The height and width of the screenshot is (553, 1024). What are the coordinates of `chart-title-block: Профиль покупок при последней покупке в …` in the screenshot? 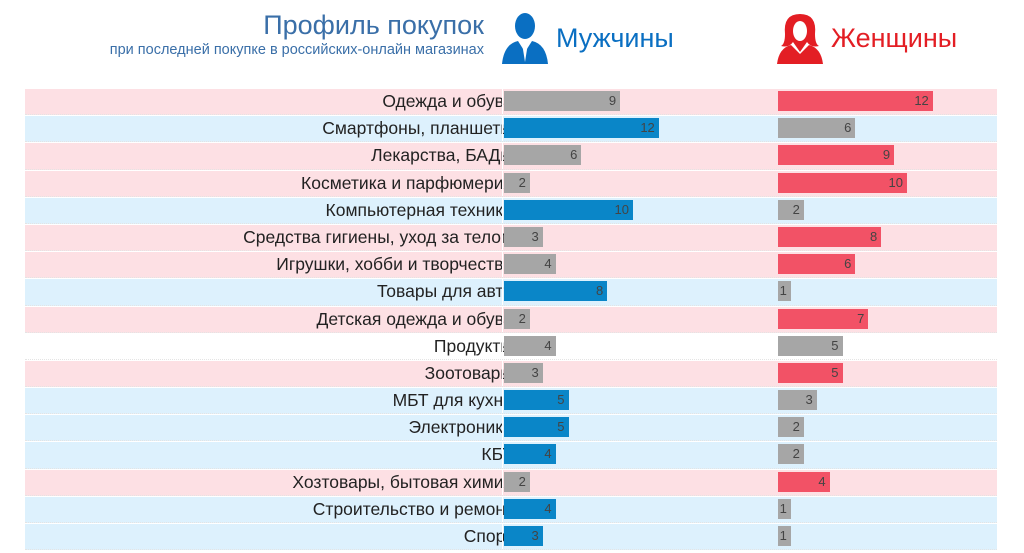 It's located at (297, 34).